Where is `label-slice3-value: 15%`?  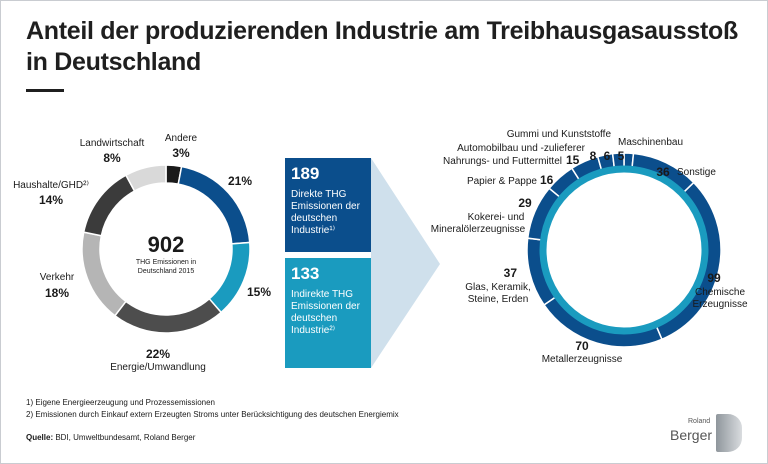
label-slice3-value: 15% is located at coordinates (259, 292).